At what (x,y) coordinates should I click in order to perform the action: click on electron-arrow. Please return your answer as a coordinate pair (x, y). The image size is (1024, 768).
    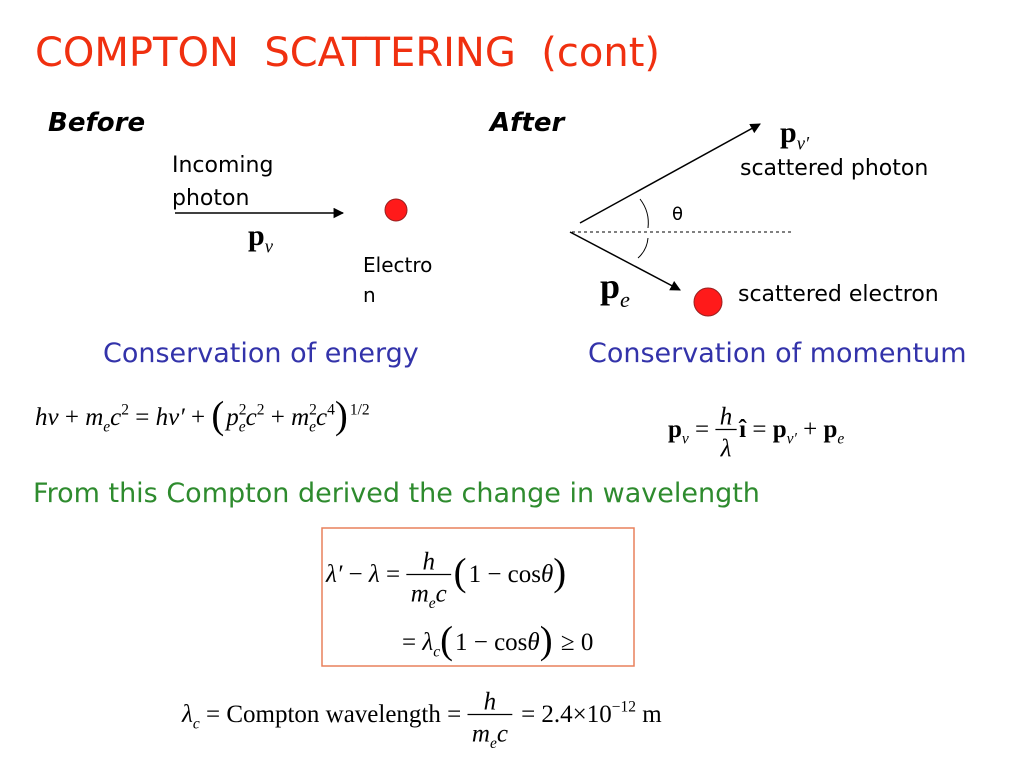
    Looking at the image, I should click on (625, 261).